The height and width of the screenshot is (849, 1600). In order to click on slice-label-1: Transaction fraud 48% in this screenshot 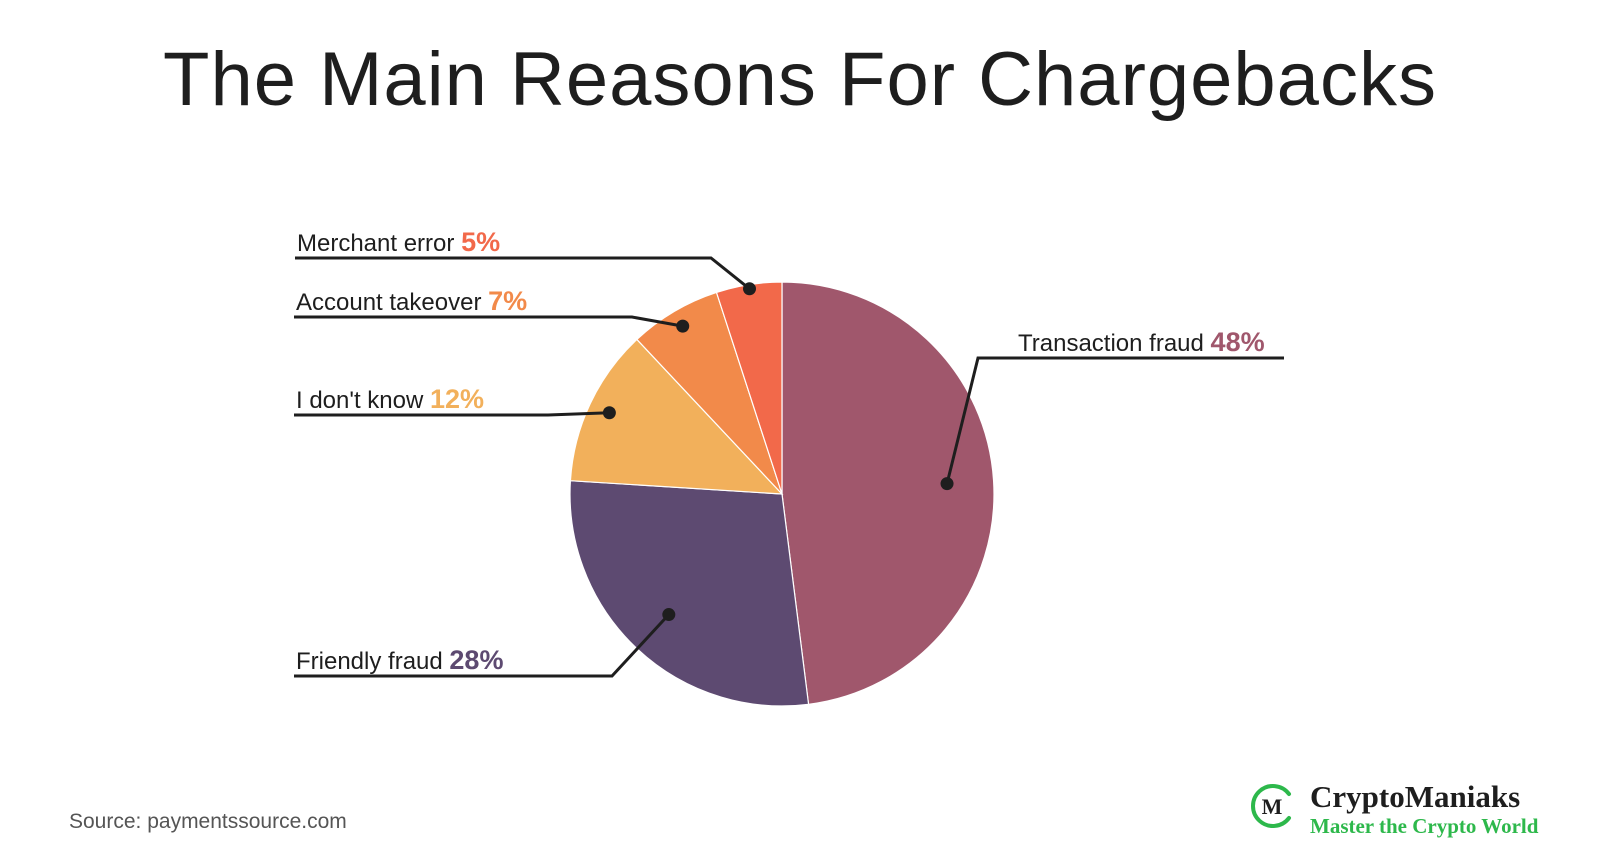, I will do `click(1141, 342)`.